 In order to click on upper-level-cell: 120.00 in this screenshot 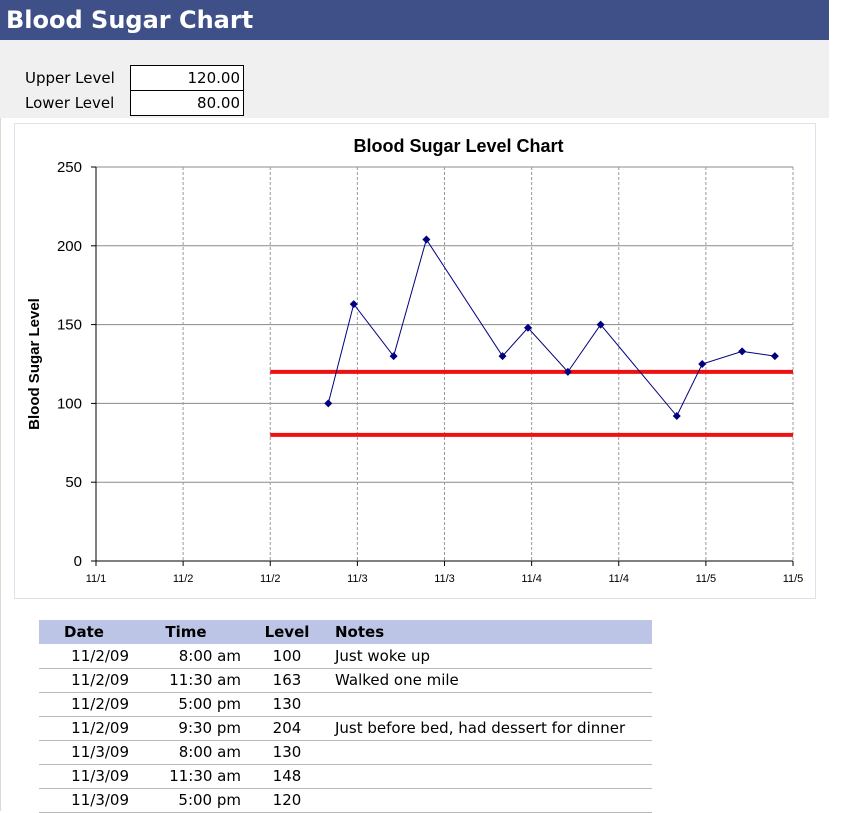, I will do `click(187, 78)`.